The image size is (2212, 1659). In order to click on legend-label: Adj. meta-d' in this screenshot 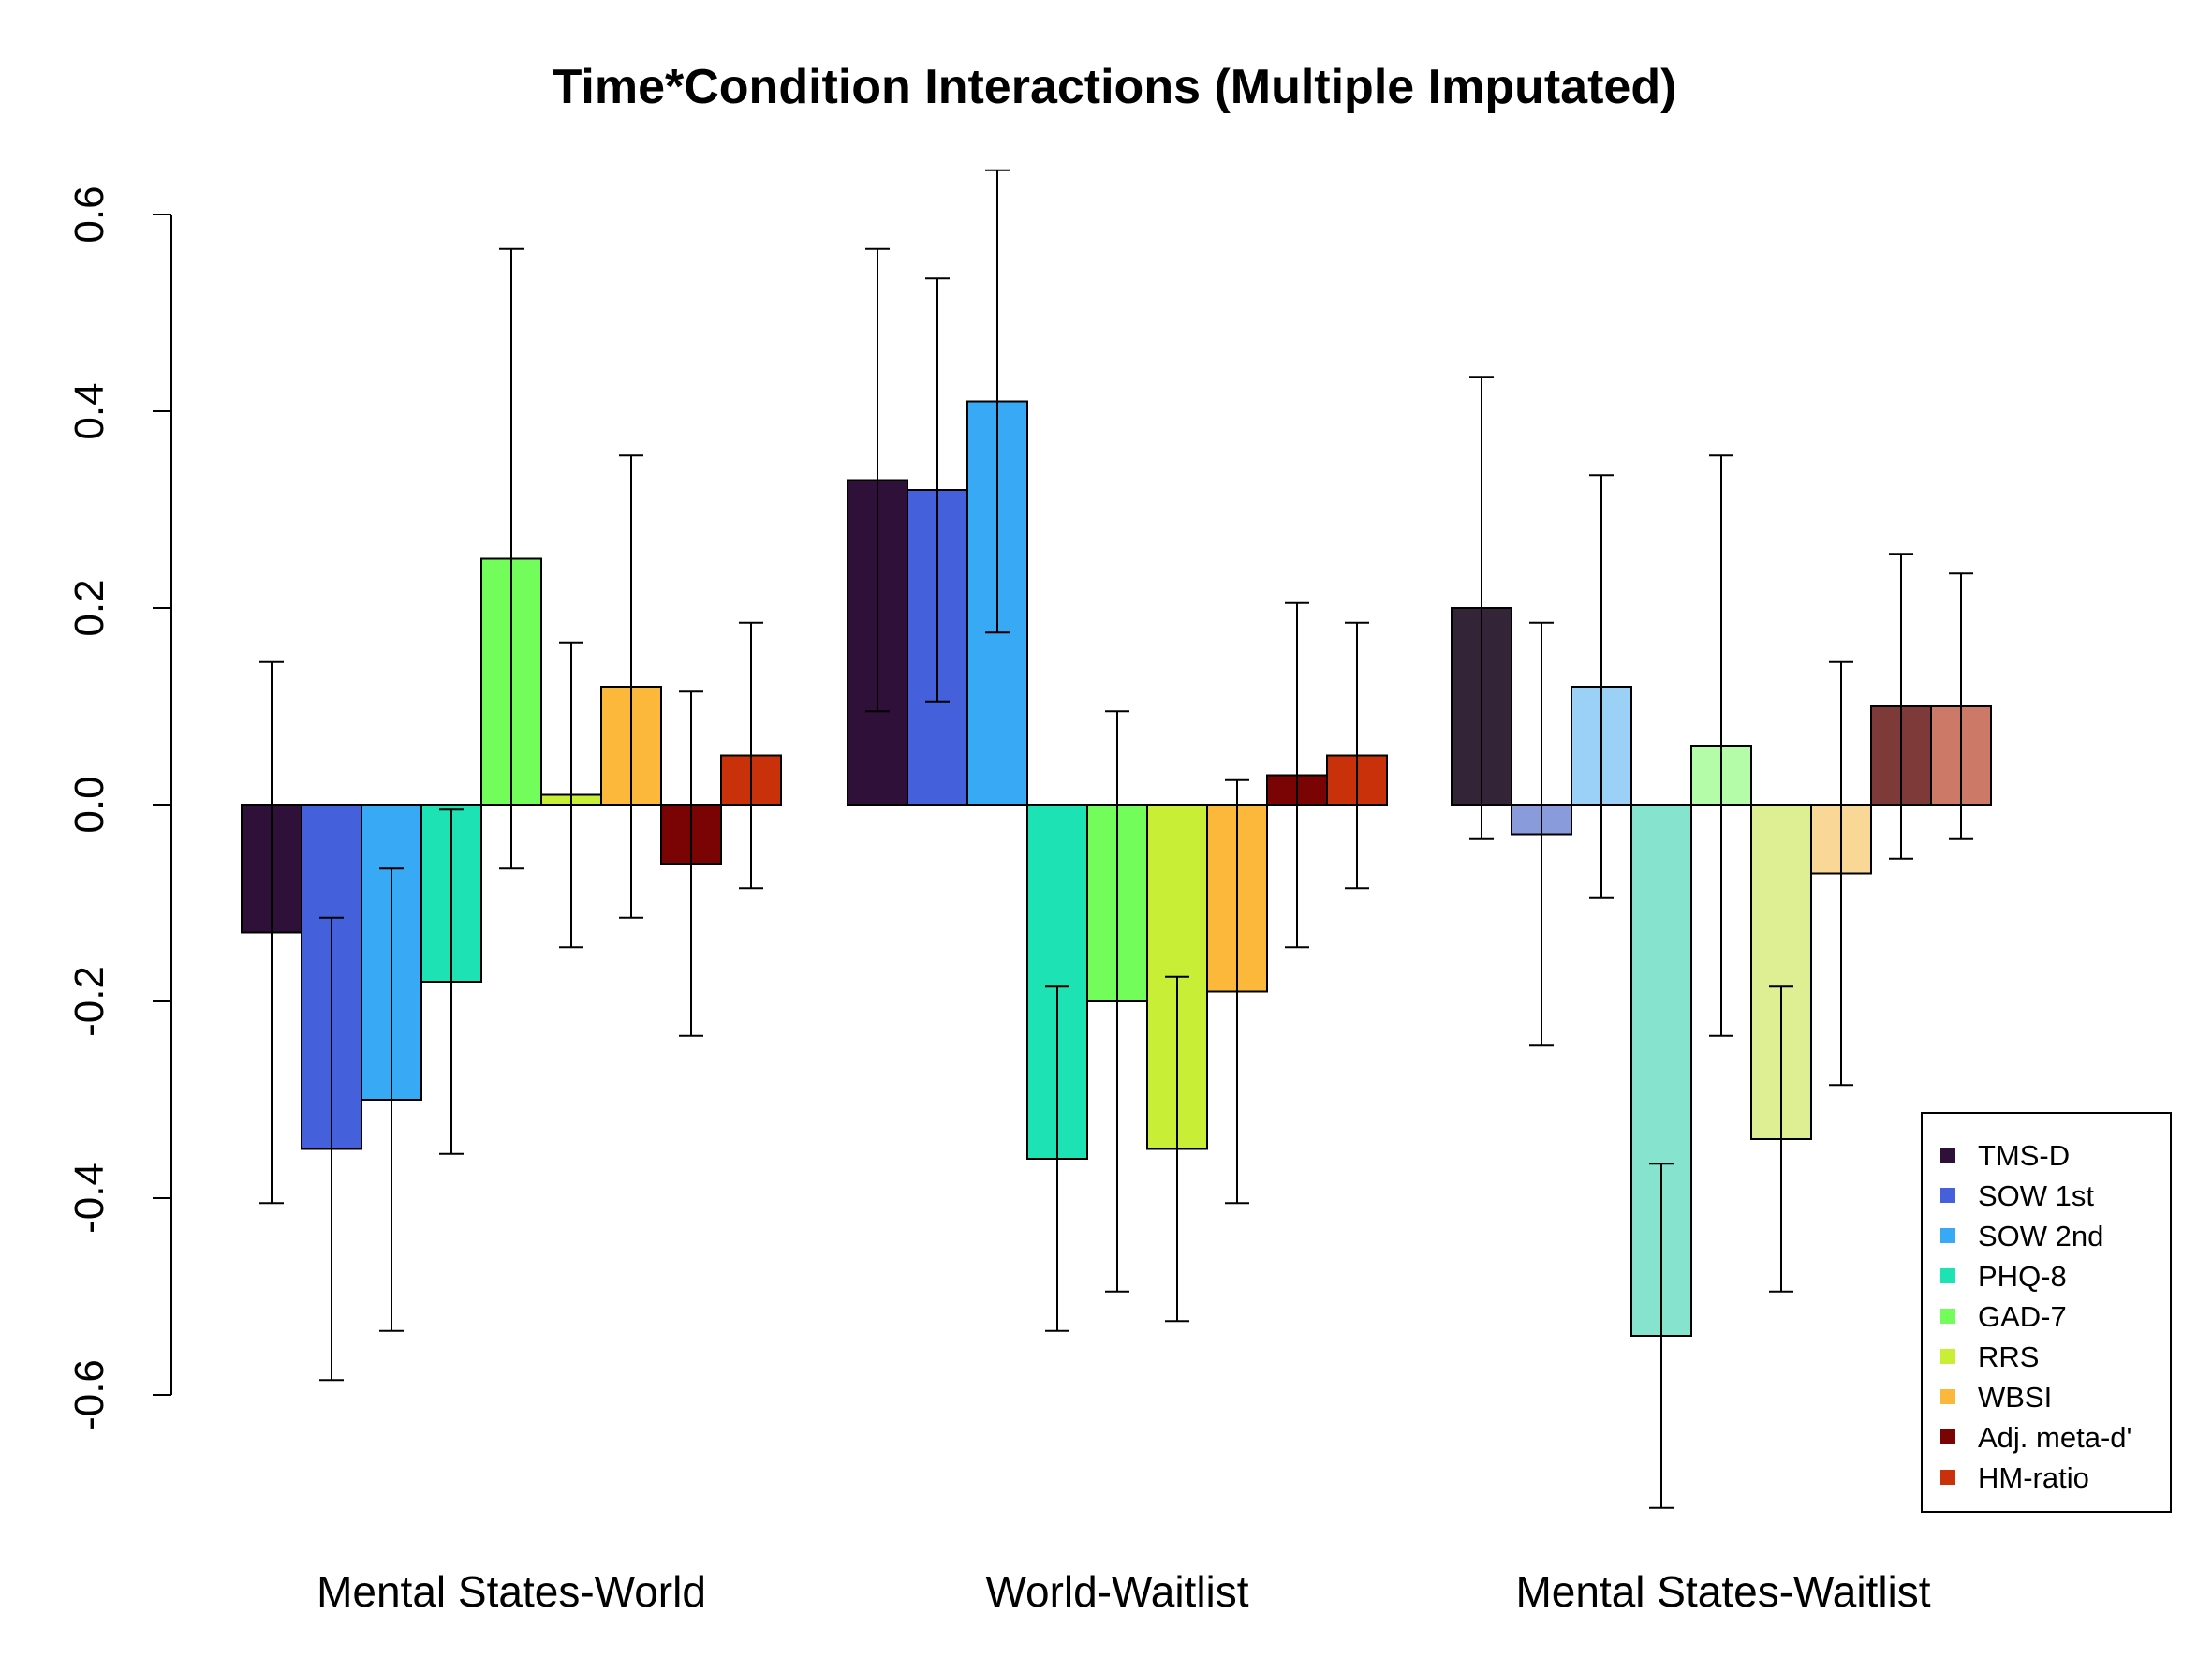, I will do `click(2054, 1437)`.